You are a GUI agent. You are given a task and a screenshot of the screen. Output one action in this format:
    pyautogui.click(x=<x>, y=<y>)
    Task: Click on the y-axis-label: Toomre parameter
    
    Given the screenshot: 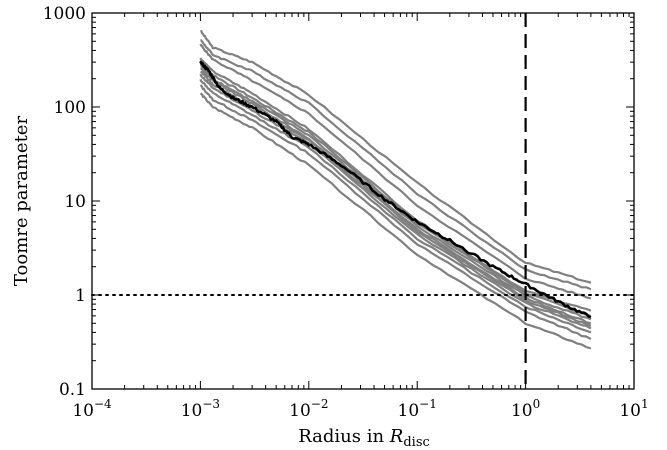 What is the action you would take?
    pyautogui.click(x=21, y=201)
    